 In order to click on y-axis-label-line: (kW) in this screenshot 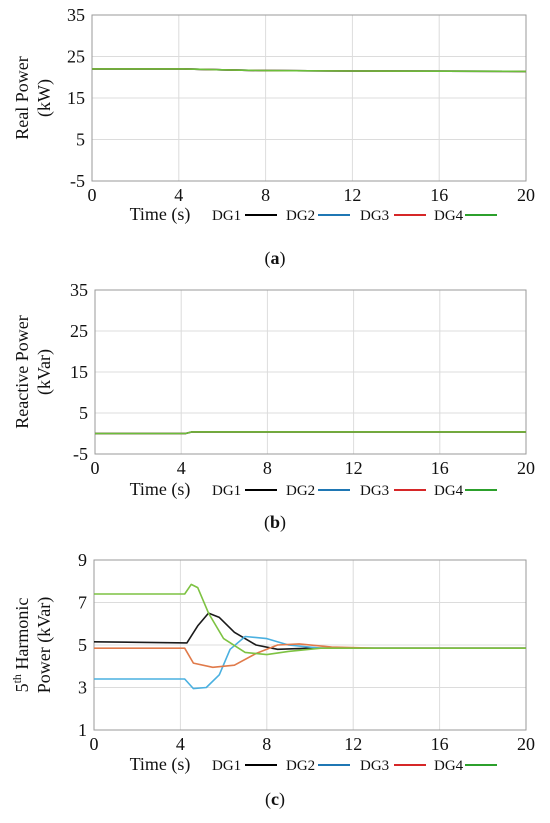, I will do `click(44, 98)`.